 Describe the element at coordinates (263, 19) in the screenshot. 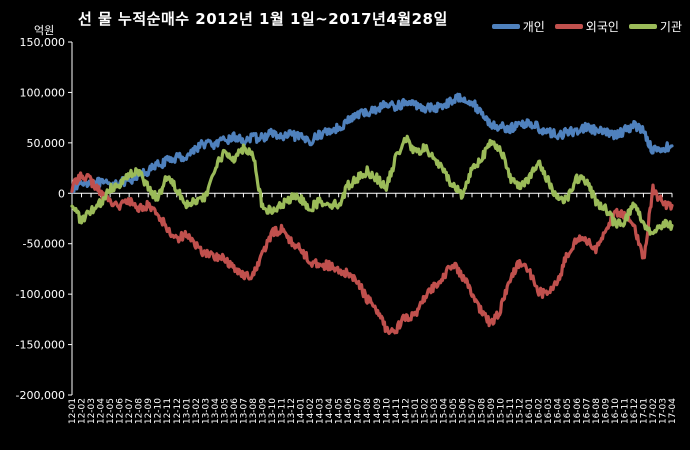

I see `chart-title: 선 물 누적순매수 2012년 1월 1일~2017년4월28일` at that location.